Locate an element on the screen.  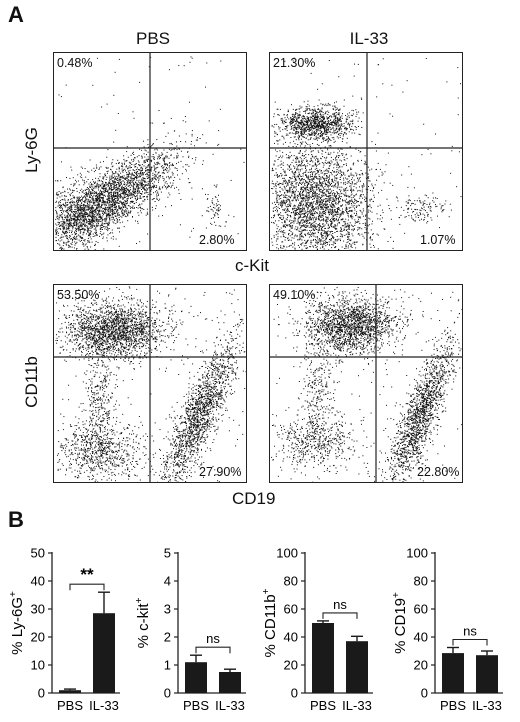
flow-plot-ly6g-il33 is located at coordinates (366, 151).